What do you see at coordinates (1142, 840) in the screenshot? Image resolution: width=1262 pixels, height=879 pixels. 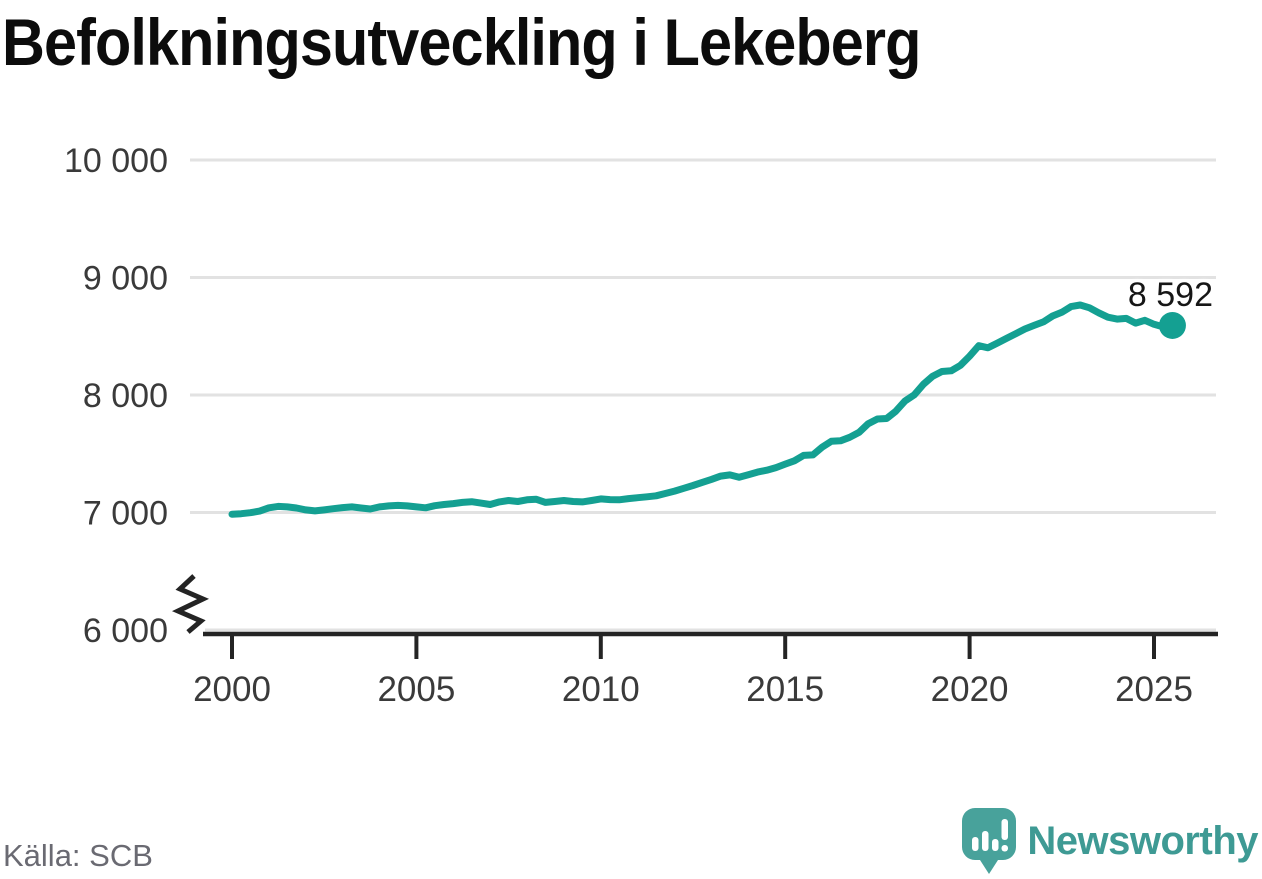 I see `newsworthy-logo-text: Newsworthy` at bounding box center [1142, 840].